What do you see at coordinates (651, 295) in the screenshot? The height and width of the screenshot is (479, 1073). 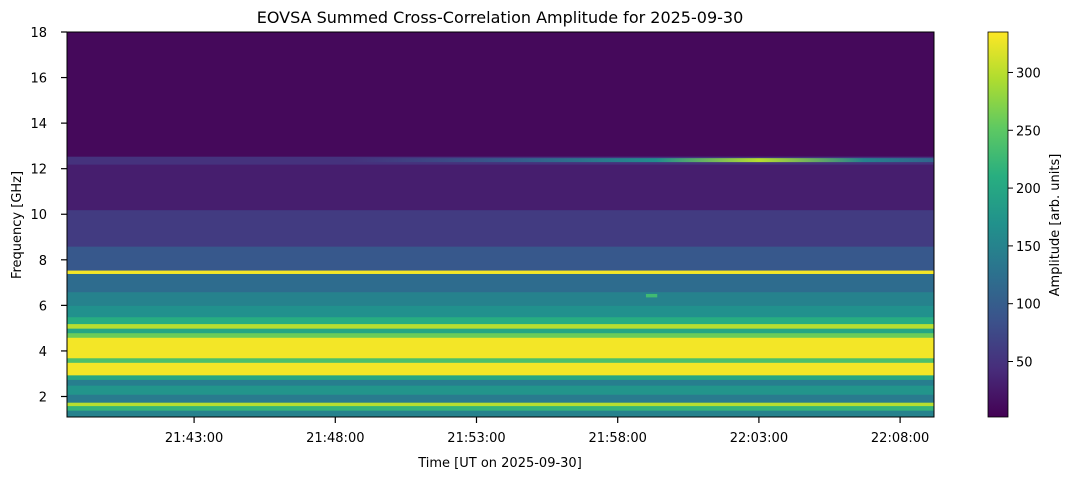 I see `patch-feature` at bounding box center [651, 295].